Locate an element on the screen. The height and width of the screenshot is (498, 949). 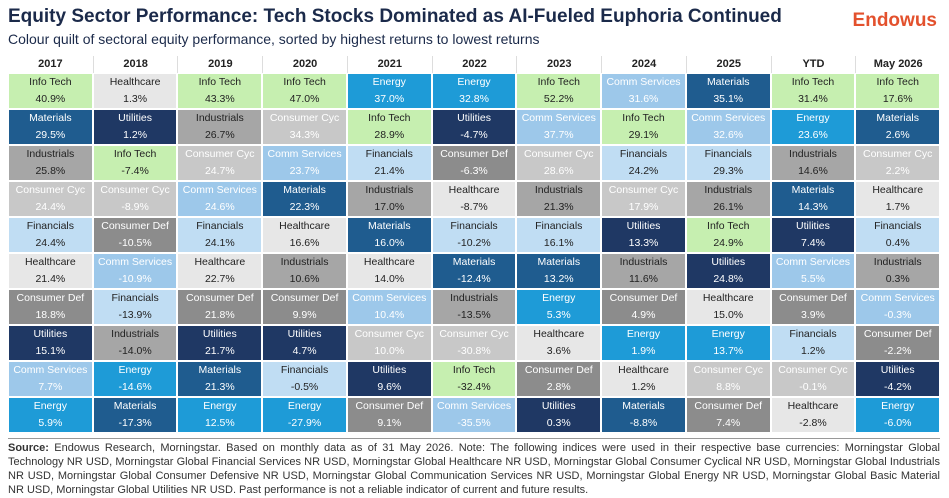
return-value: -13.9% is located at coordinates (135, 315).